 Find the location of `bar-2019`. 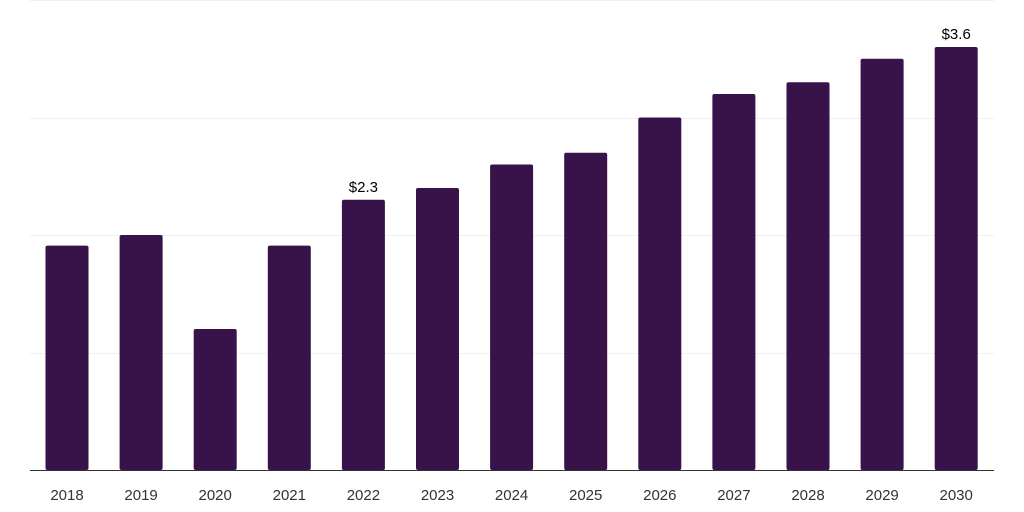

bar-2019 is located at coordinates (141, 352).